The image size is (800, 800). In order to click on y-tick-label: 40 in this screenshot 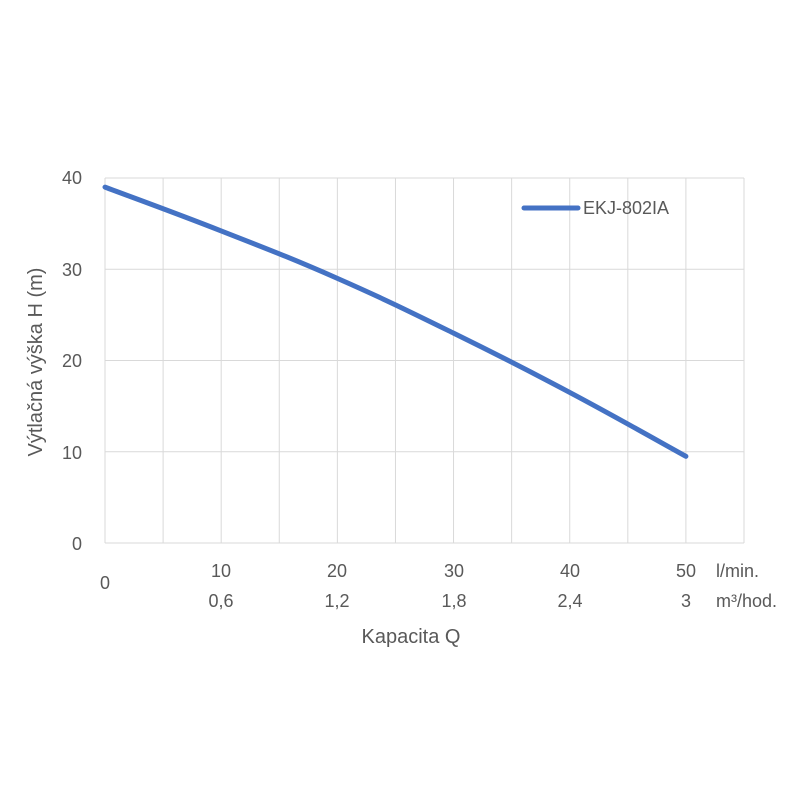, I will do `click(72, 178)`.